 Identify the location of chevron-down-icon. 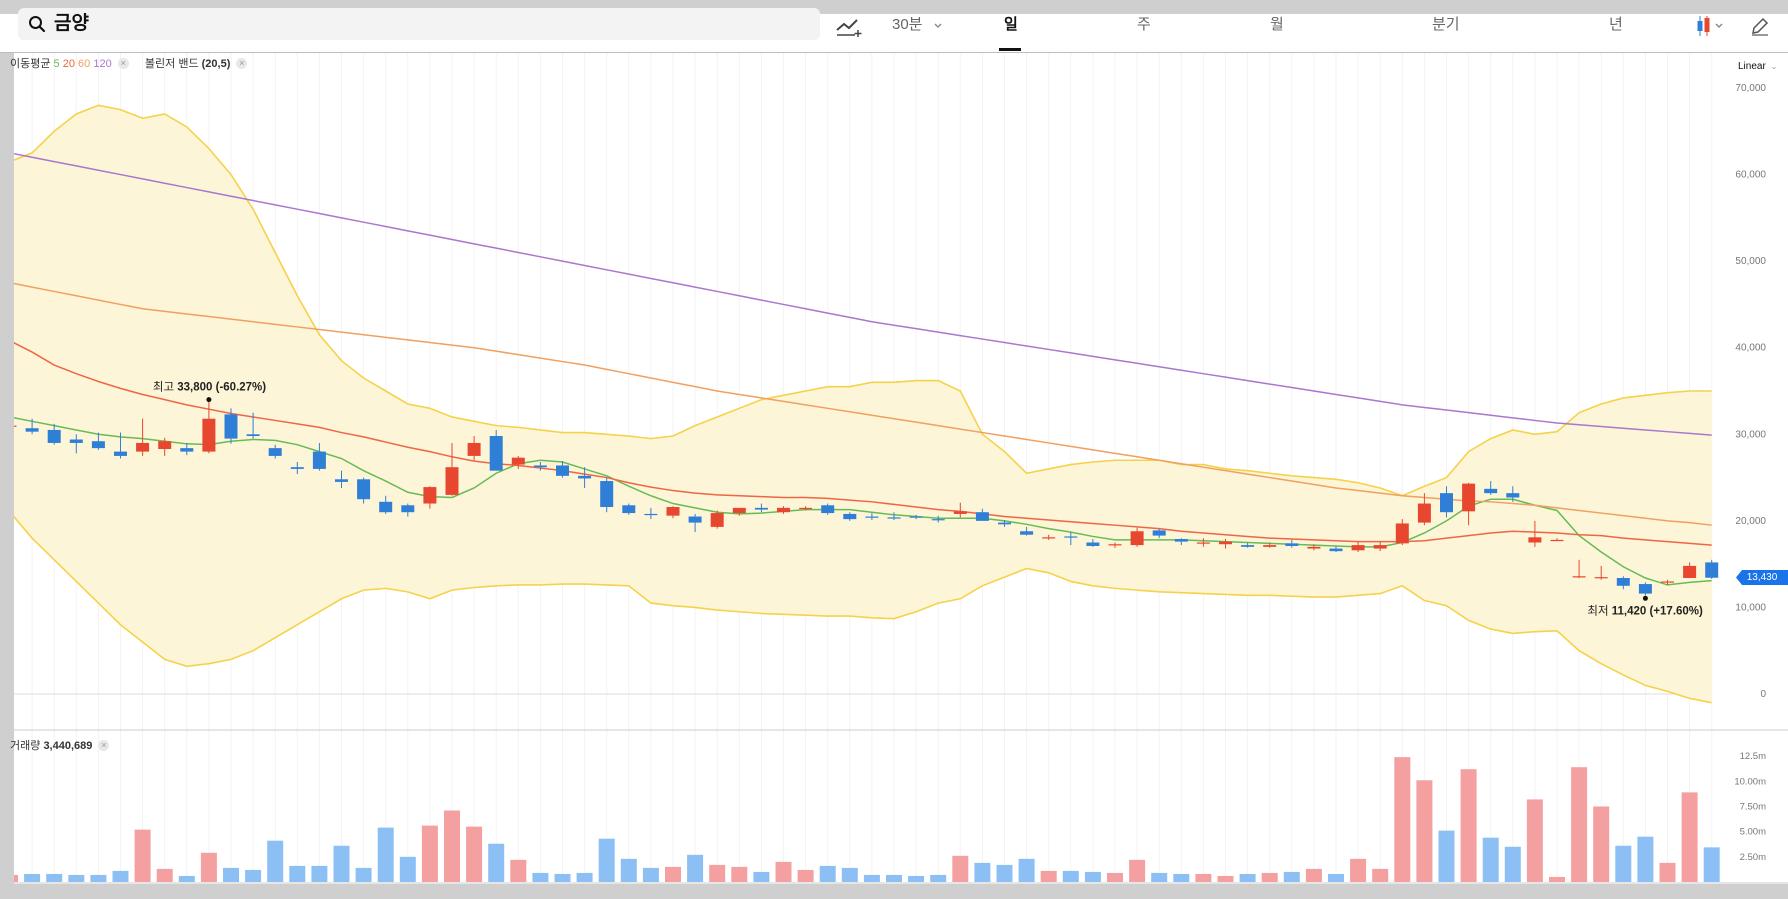
(938, 26).